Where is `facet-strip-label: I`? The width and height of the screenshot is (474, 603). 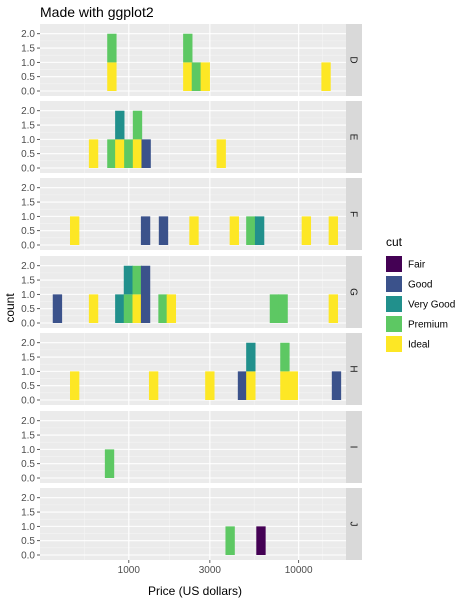 facet-strip-label: I is located at coordinates (353, 447).